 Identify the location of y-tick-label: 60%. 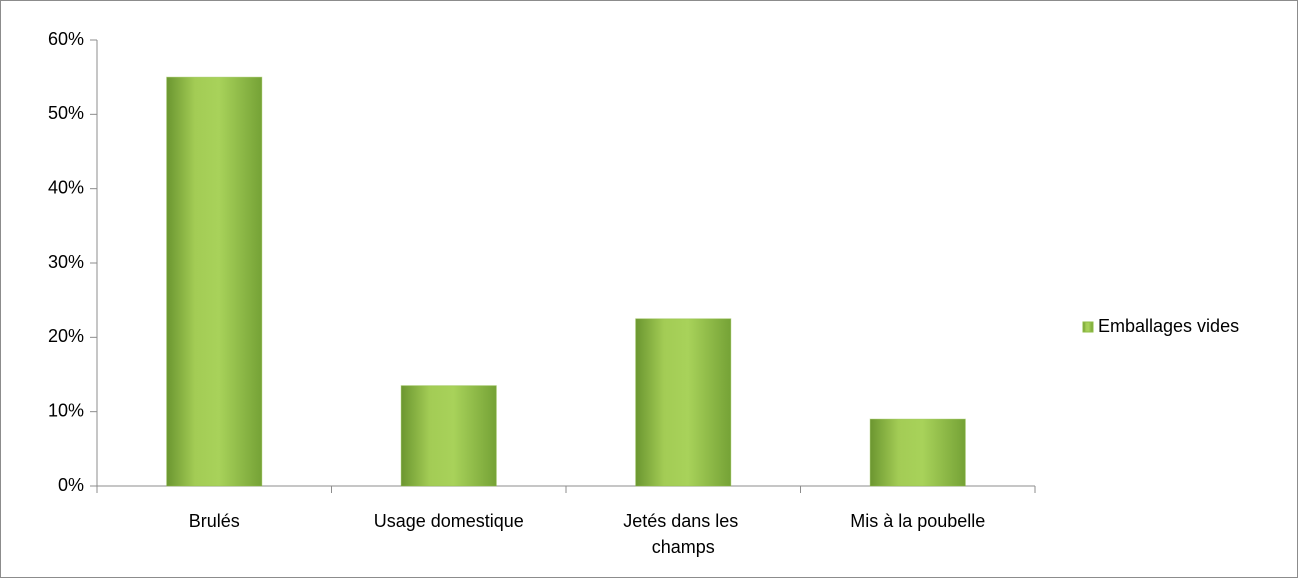
(66, 39).